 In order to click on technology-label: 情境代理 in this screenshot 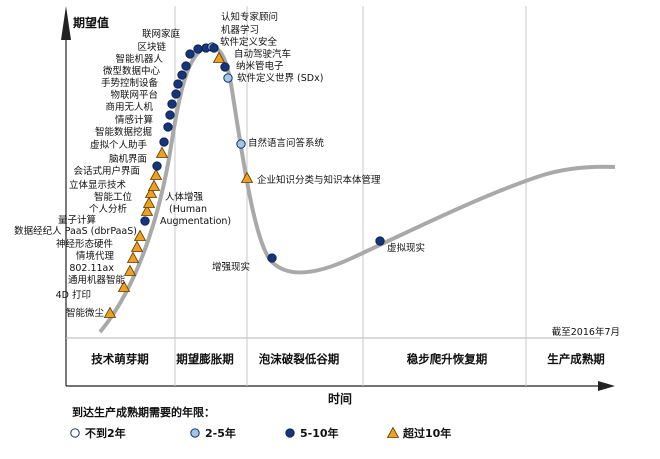, I will do `click(95, 256)`.